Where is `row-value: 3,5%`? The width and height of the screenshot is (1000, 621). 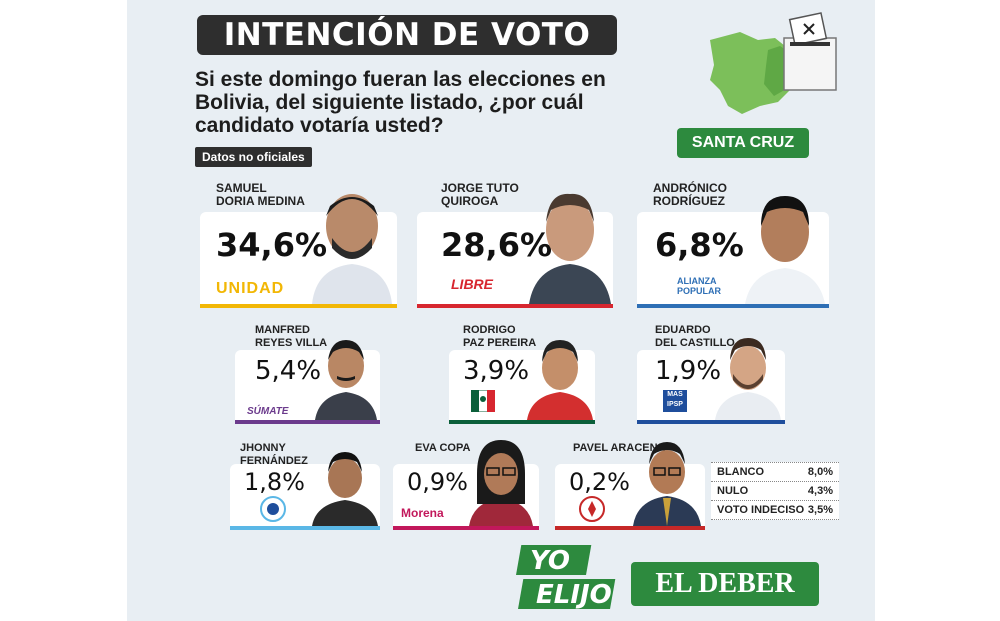 row-value: 3,5% is located at coordinates (820, 510).